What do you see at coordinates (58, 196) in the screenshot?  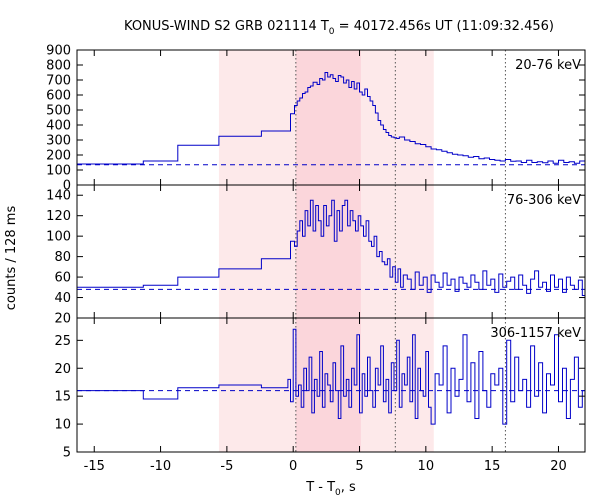 I see `y-tick-label: 140` at bounding box center [58, 196].